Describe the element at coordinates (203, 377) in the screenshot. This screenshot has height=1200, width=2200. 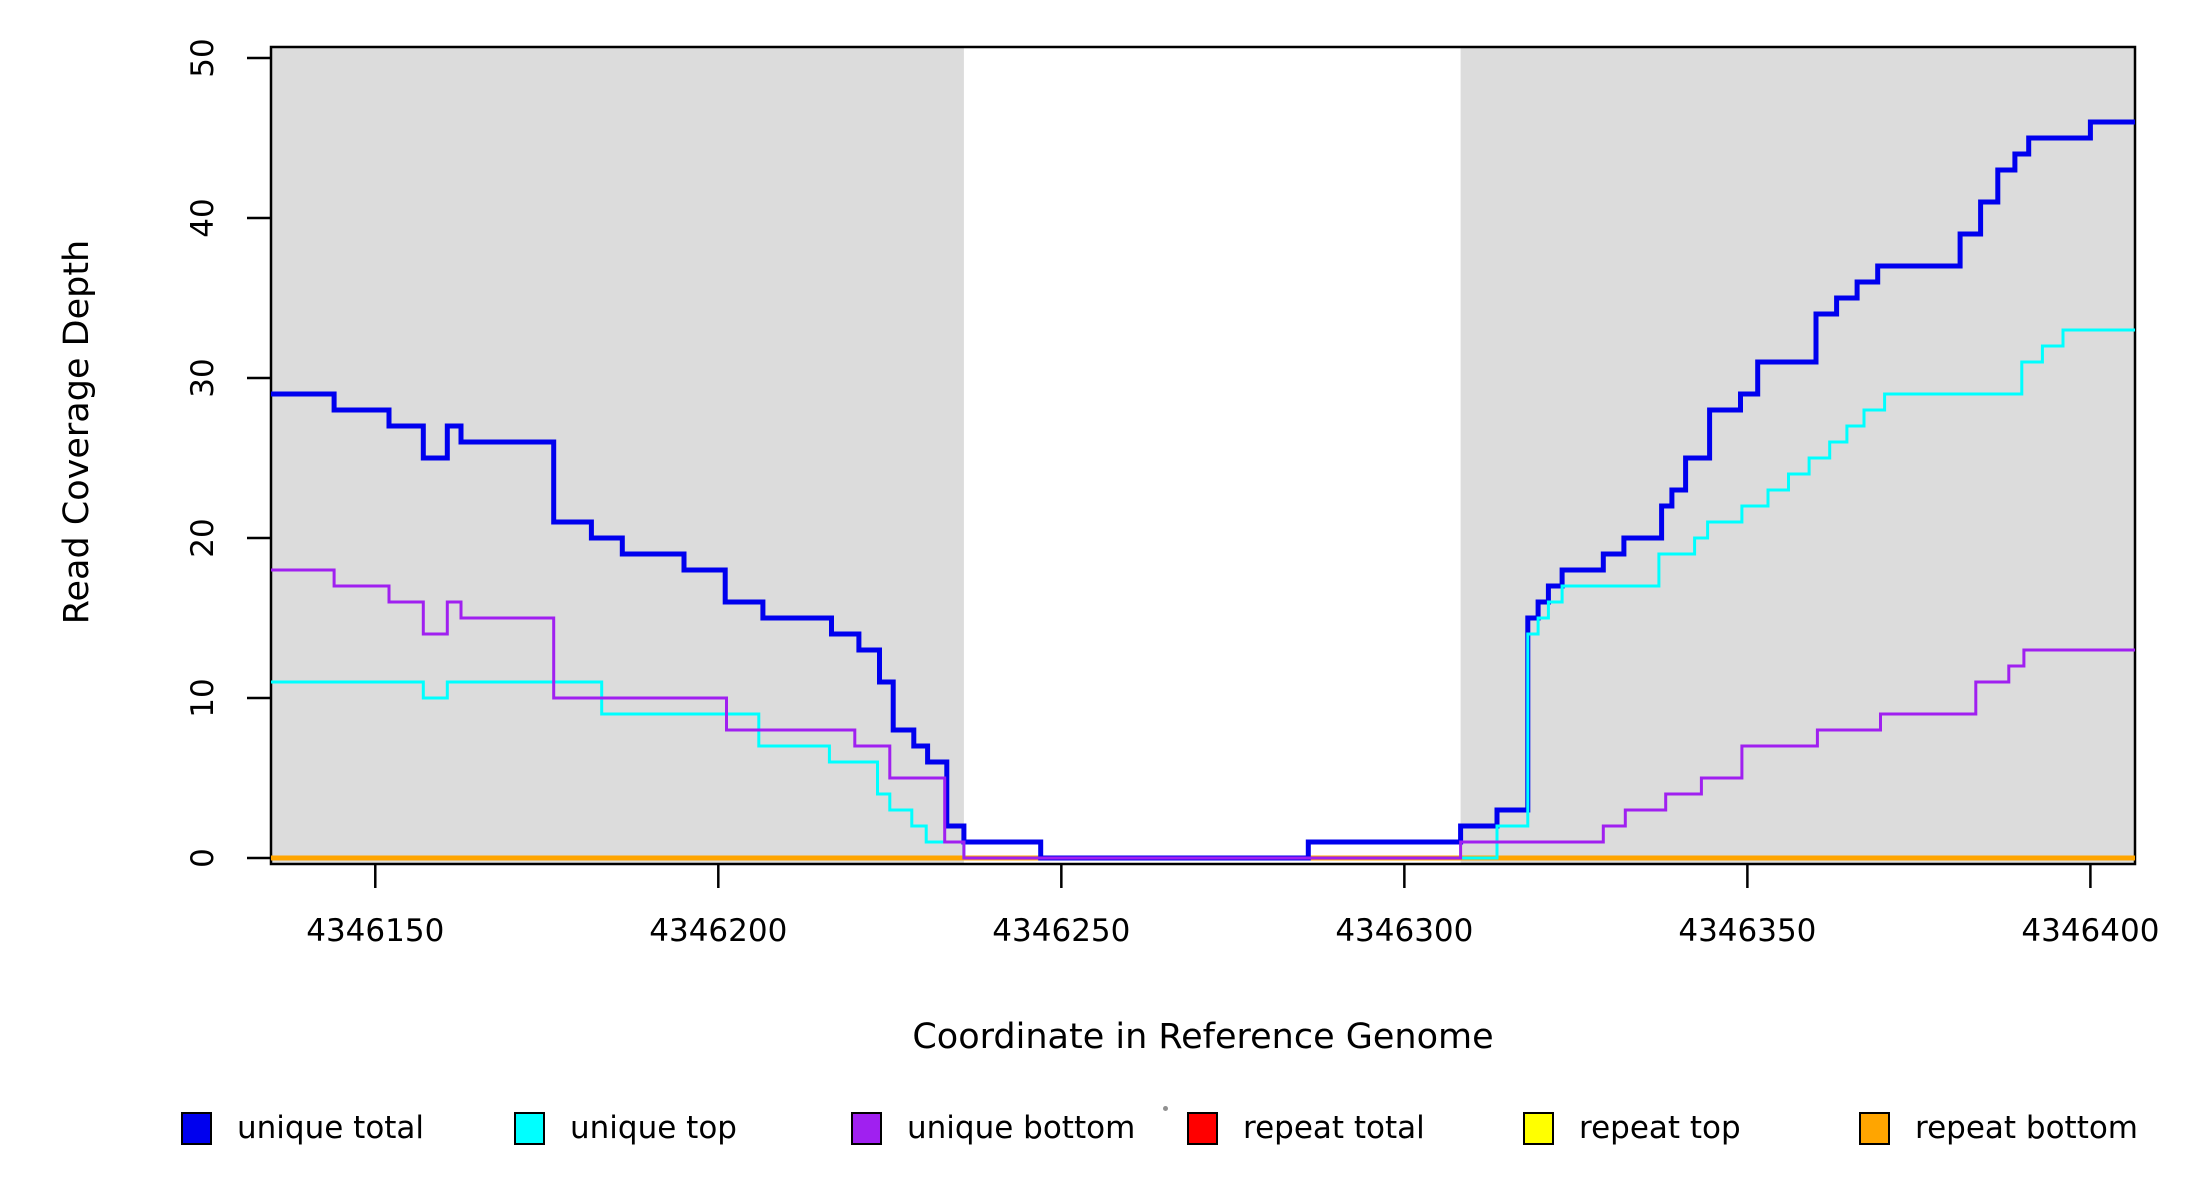
I see `y-tick-label: 30` at that location.